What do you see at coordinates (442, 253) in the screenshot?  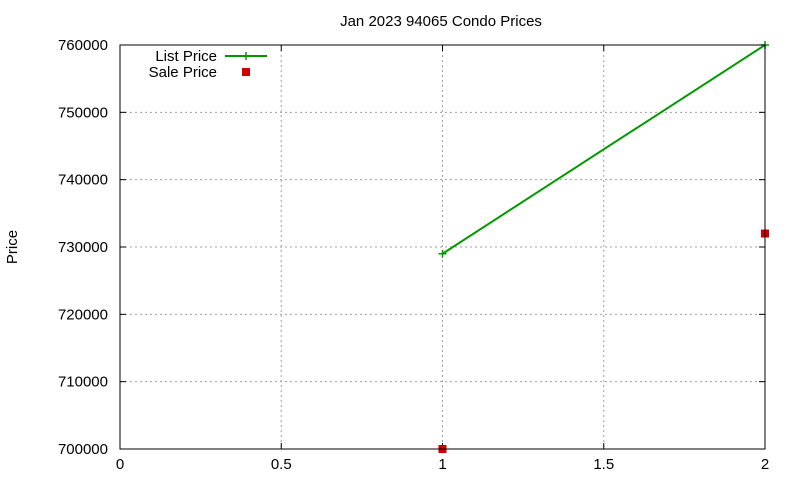 I see `list-price-point` at bounding box center [442, 253].